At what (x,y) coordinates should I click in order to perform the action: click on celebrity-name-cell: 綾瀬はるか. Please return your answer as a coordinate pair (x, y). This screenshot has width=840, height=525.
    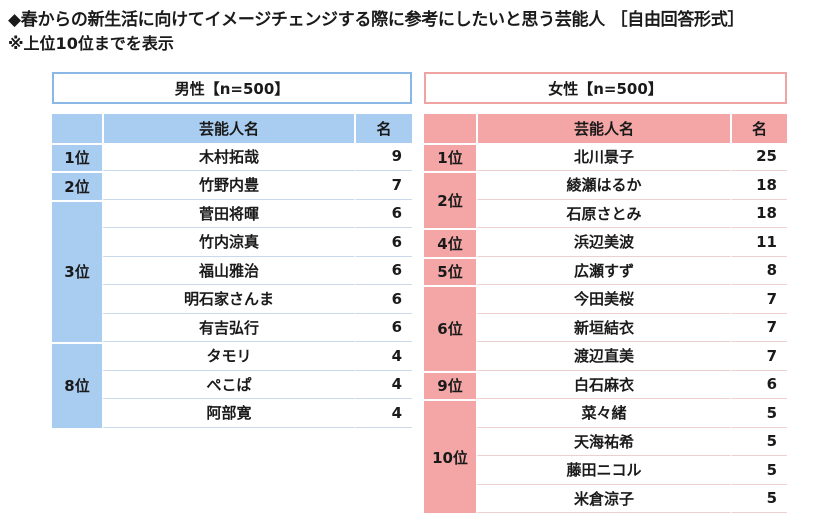
    Looking at the image, I should click on (604, 185).